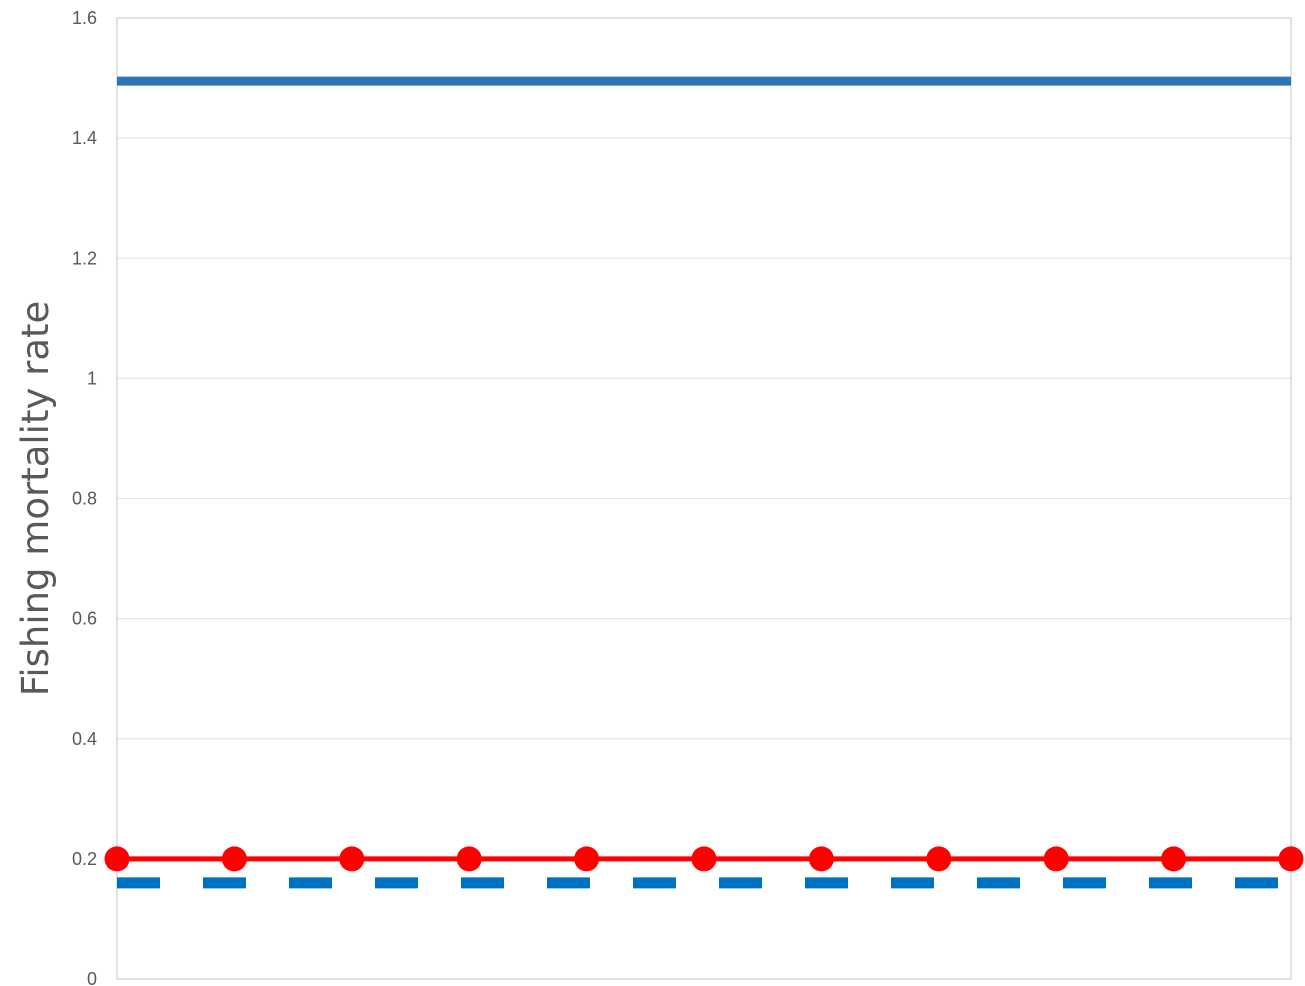 The width and height of the screenshot is (1305, 986). I want to click on y-tick-label: 0, so click(92, 977).